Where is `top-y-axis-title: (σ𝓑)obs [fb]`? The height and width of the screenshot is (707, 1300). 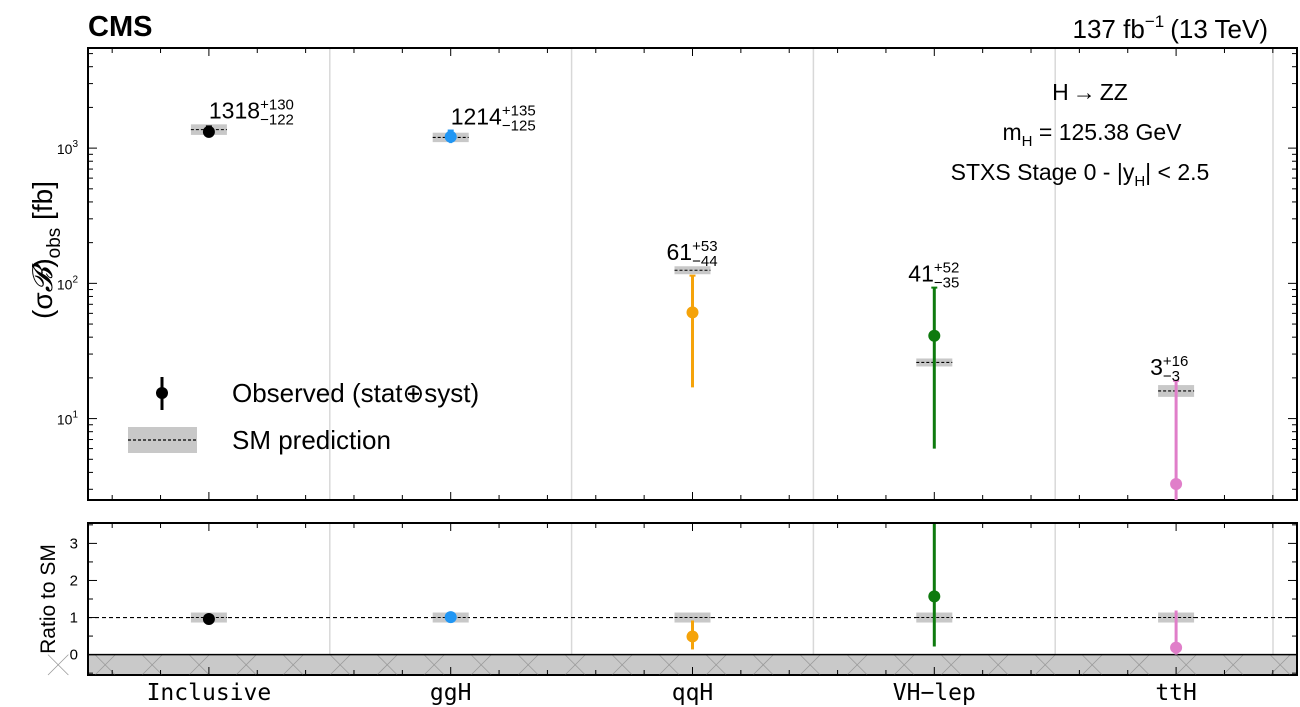
top-y-axis-title: (σ𝓑)obs [fb] is located at coordinates (46, 250).